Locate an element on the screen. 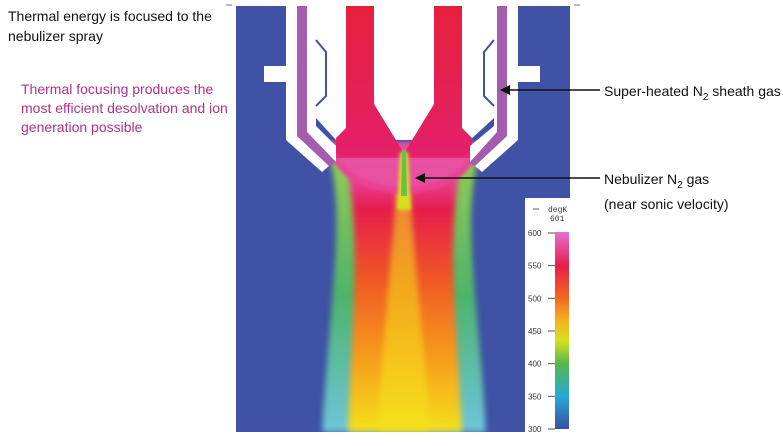 This screenshot has height=446, width=783. sheath-gas-label-subscript: 2 is located at coordinates (705, 97).